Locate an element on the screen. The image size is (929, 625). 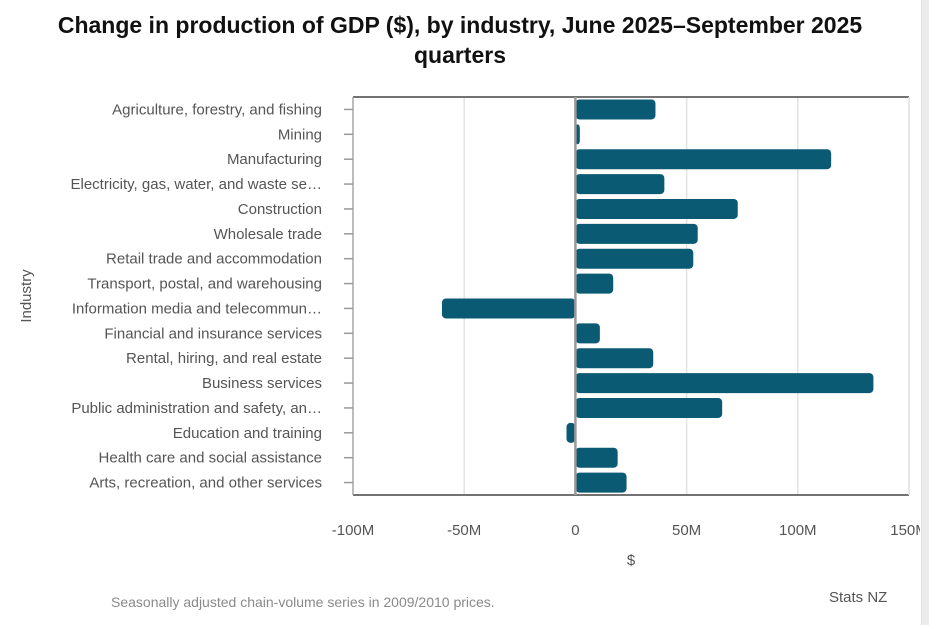
category-label: Rental, hiring, and real estate is located at coordinates (224, 358).